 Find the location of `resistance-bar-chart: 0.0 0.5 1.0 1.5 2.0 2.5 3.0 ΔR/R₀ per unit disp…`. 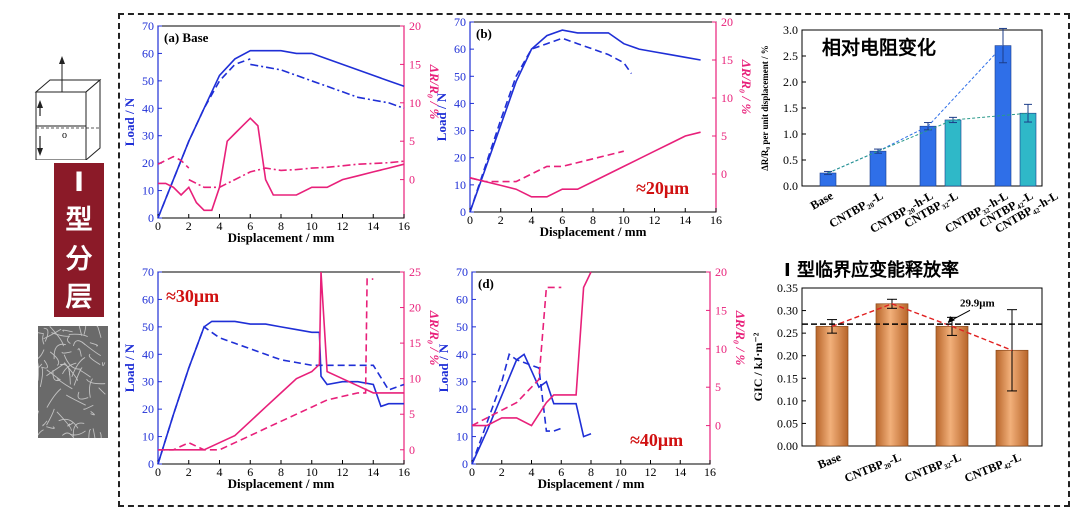

resistance-bar-chart: 0.0 0.5 1.0 1.5 2.0 2.5 3.0 ΔR/R₀ per unit disp… is located at coordinates (910, 129).